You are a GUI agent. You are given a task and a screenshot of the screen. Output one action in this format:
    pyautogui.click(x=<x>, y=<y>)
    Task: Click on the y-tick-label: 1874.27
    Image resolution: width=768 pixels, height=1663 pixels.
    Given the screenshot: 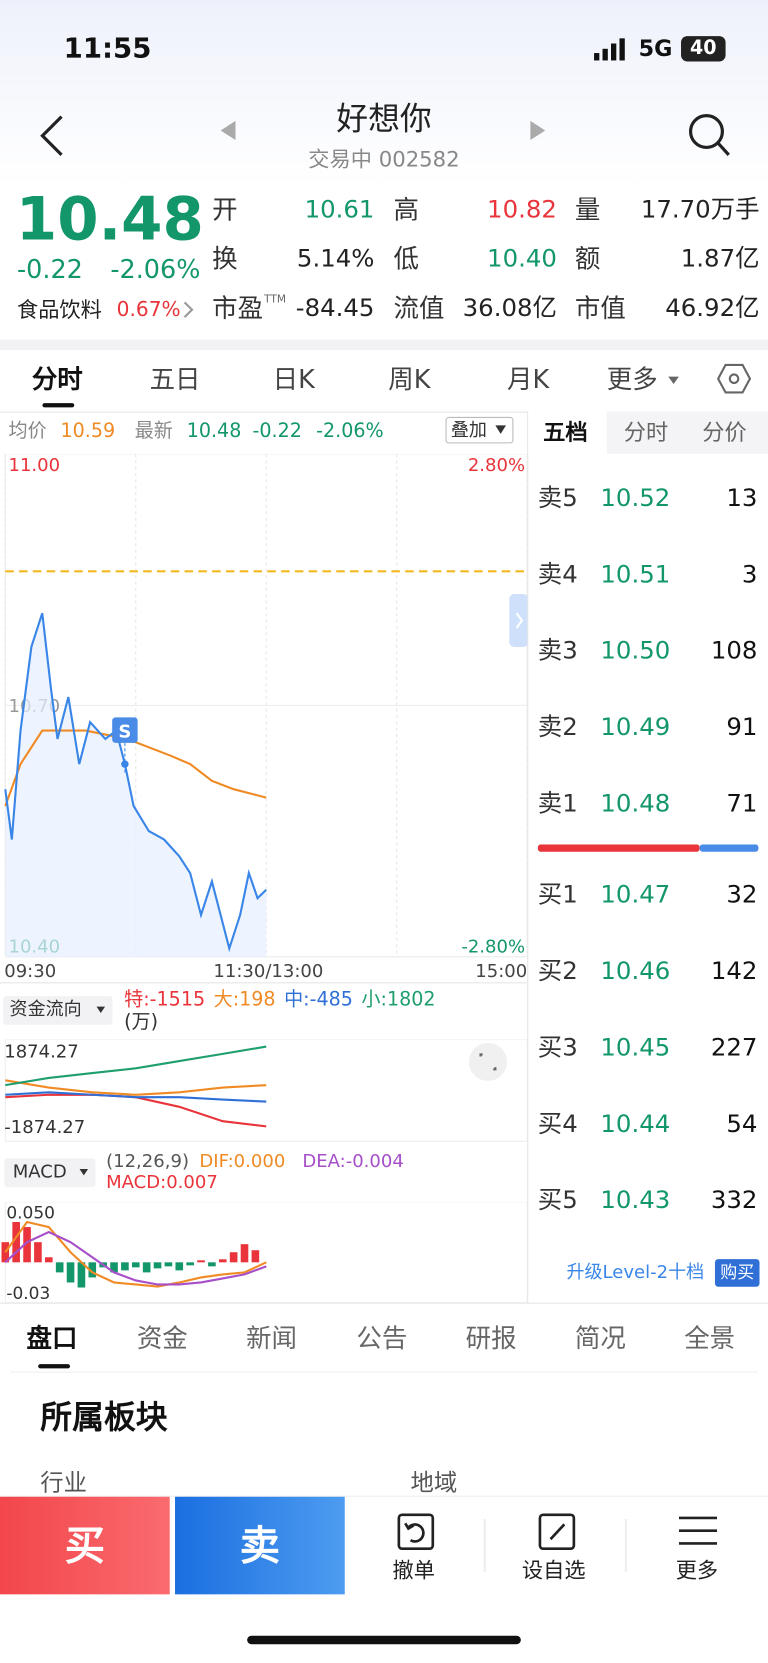 What is the action you would take?
    pyautogui.click(x=41, y=1052)
    